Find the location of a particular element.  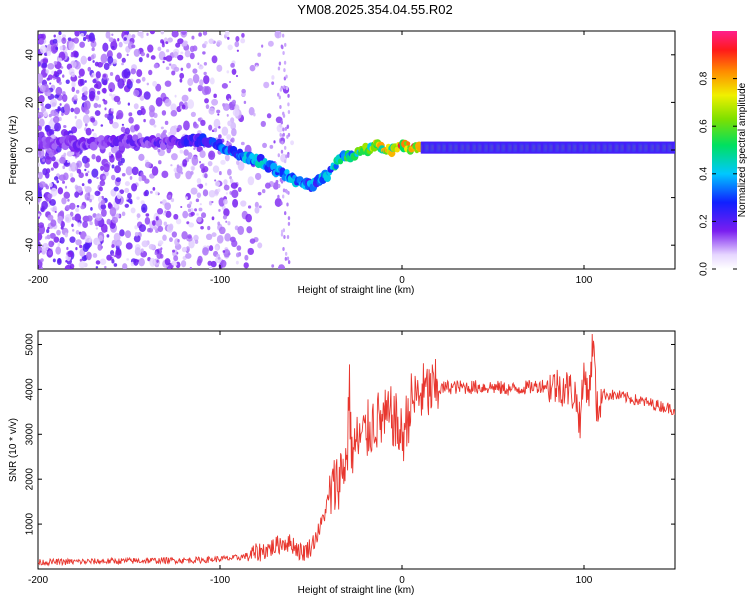

spectrogram-x-tick-label: -100 is located at coordinates (220, 280).